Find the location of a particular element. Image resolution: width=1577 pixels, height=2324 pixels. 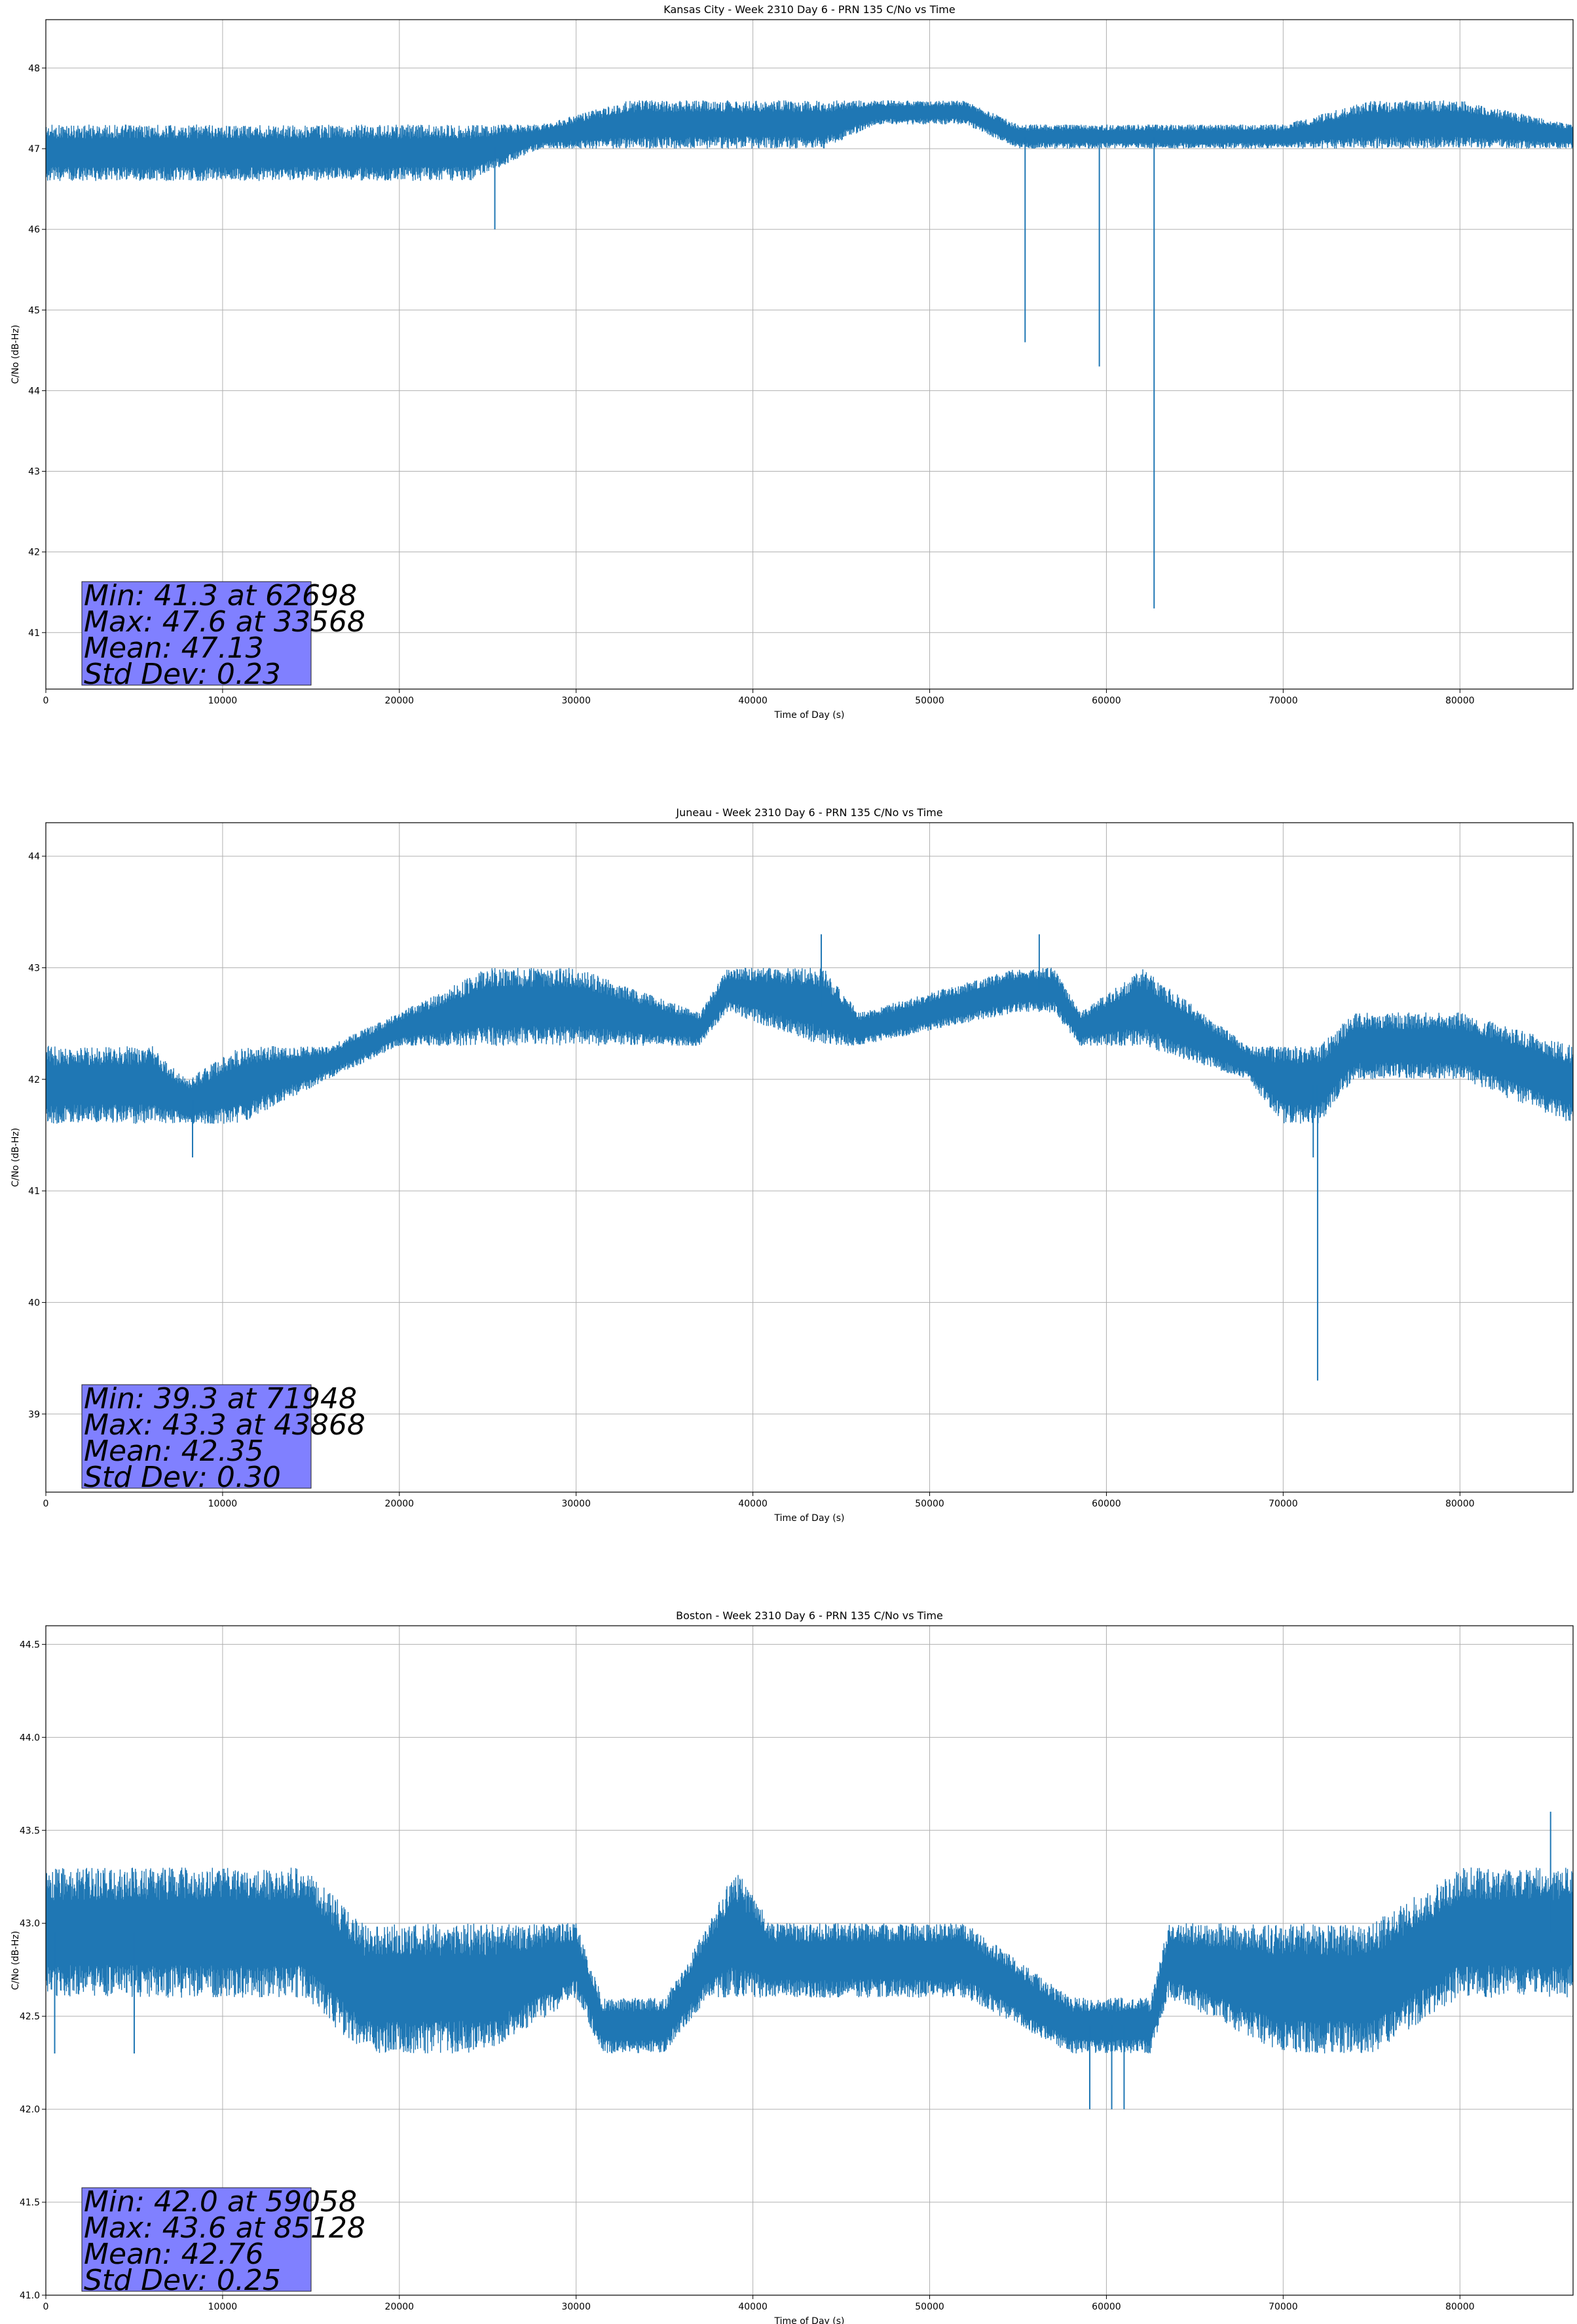

y-tick-label: 43.5 is located at coordinates (30, 1831).